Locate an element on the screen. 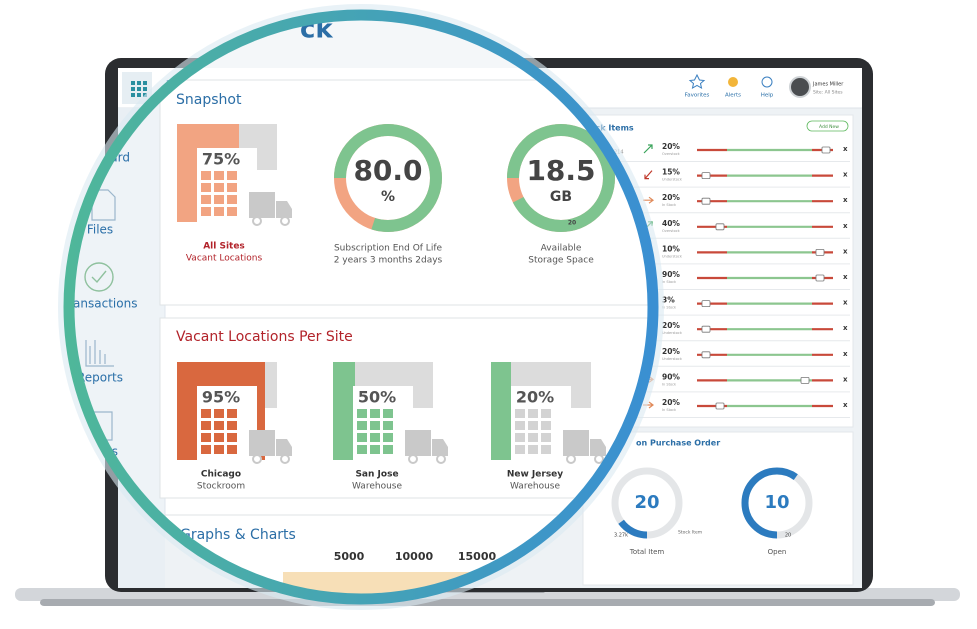  gauge-label: Subscription End Of Life is located at coordinates (388, 249).